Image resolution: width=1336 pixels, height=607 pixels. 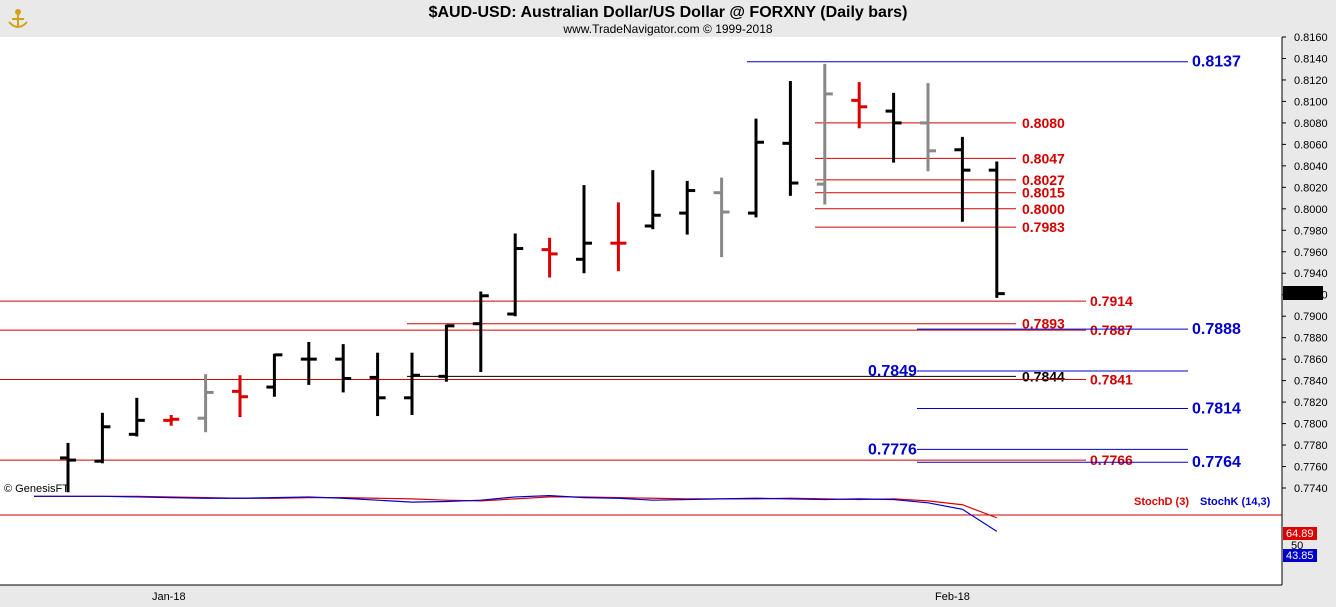 What do you see at coordinates (1311, 167) in the screenshot?
I see `y-tick-label: 0.8040` at bounding box center [1311, 167].